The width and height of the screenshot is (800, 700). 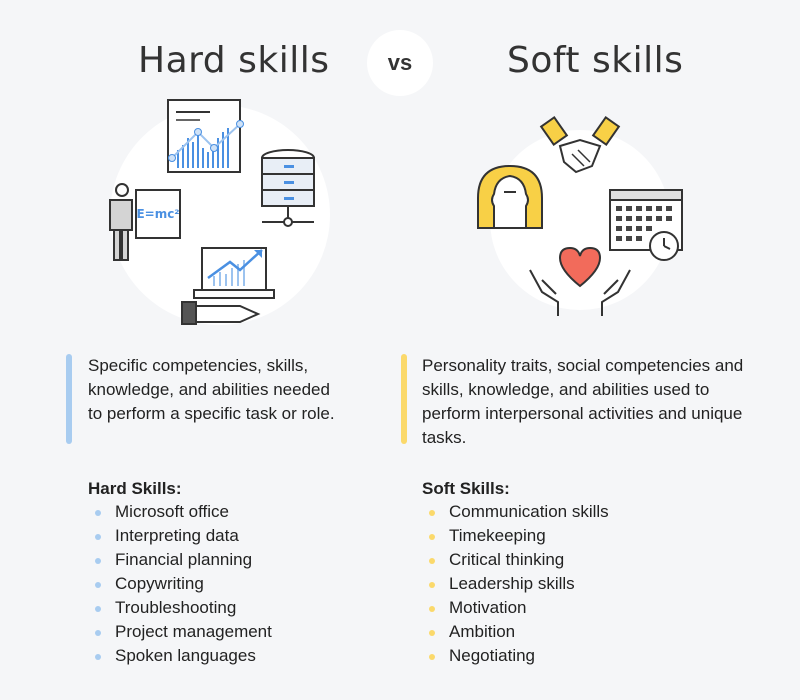 What do you see at coordinates (159, 583) in the screenshot?
I see `list-item-label: Copywriting` at bounding box center [159, 583].